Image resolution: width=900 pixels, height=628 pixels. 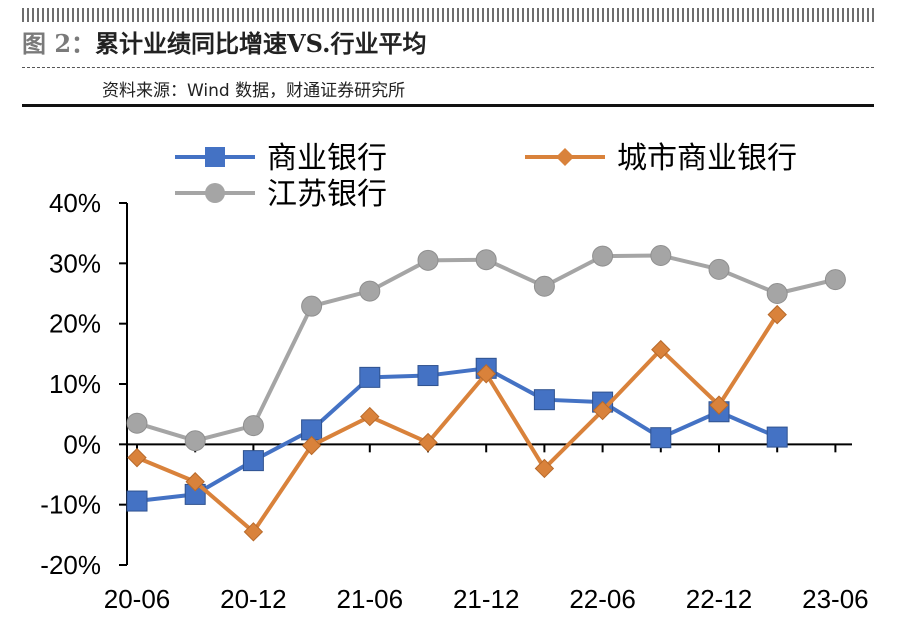 I want to click on y-tick-label: 0%, so click(x=82, y=444).